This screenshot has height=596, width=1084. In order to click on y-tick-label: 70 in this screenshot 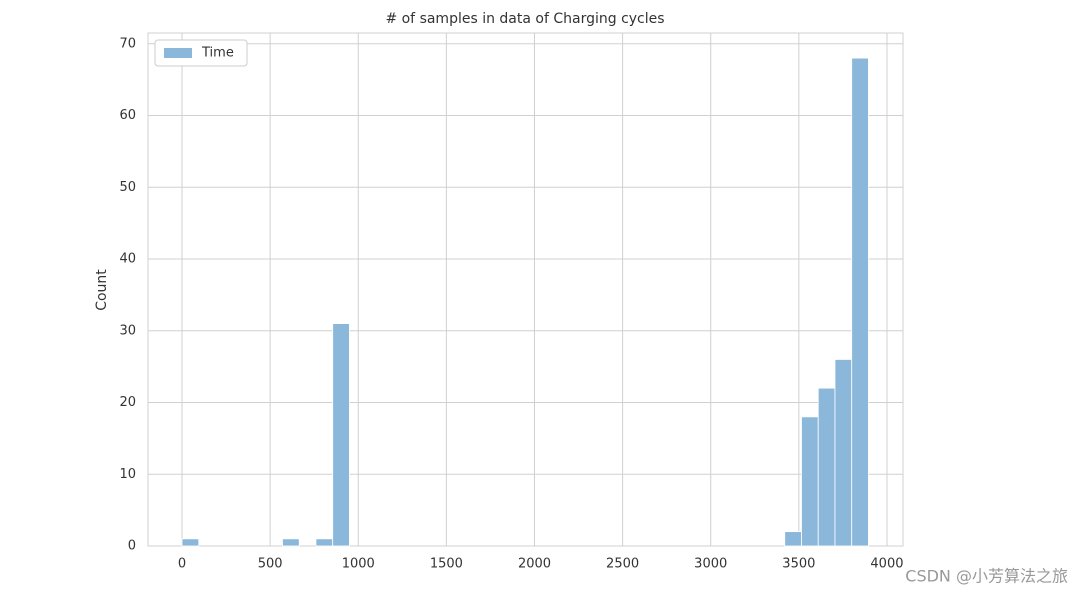, I will do `click(127, 43)`.